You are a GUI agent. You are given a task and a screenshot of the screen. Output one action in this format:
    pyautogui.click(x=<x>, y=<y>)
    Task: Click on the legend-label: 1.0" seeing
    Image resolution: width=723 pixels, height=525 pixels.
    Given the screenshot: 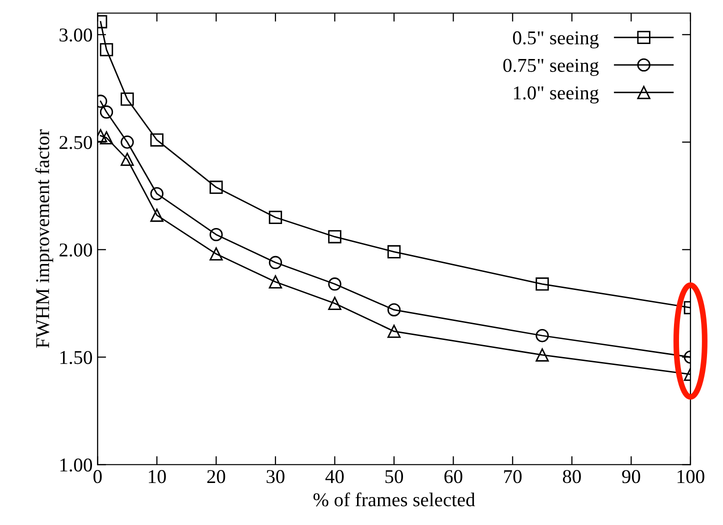 What is the action you would take?
    pyautogui.click(x=556, y=95)
    